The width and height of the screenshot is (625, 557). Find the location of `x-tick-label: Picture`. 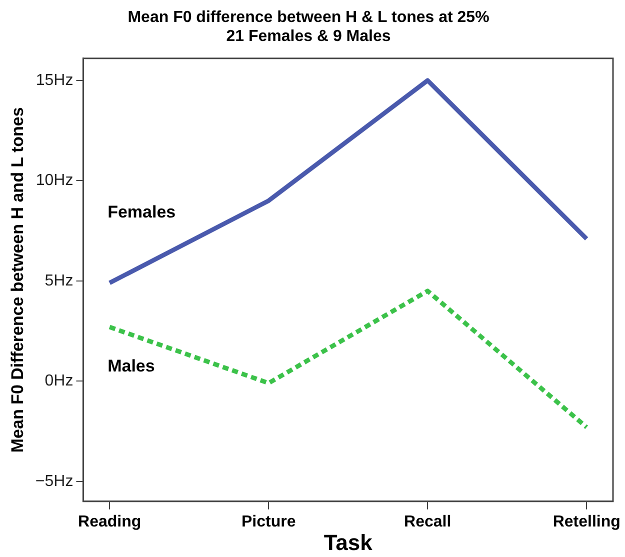

x-tick-label: Picture is located at coordinates (268, 521).